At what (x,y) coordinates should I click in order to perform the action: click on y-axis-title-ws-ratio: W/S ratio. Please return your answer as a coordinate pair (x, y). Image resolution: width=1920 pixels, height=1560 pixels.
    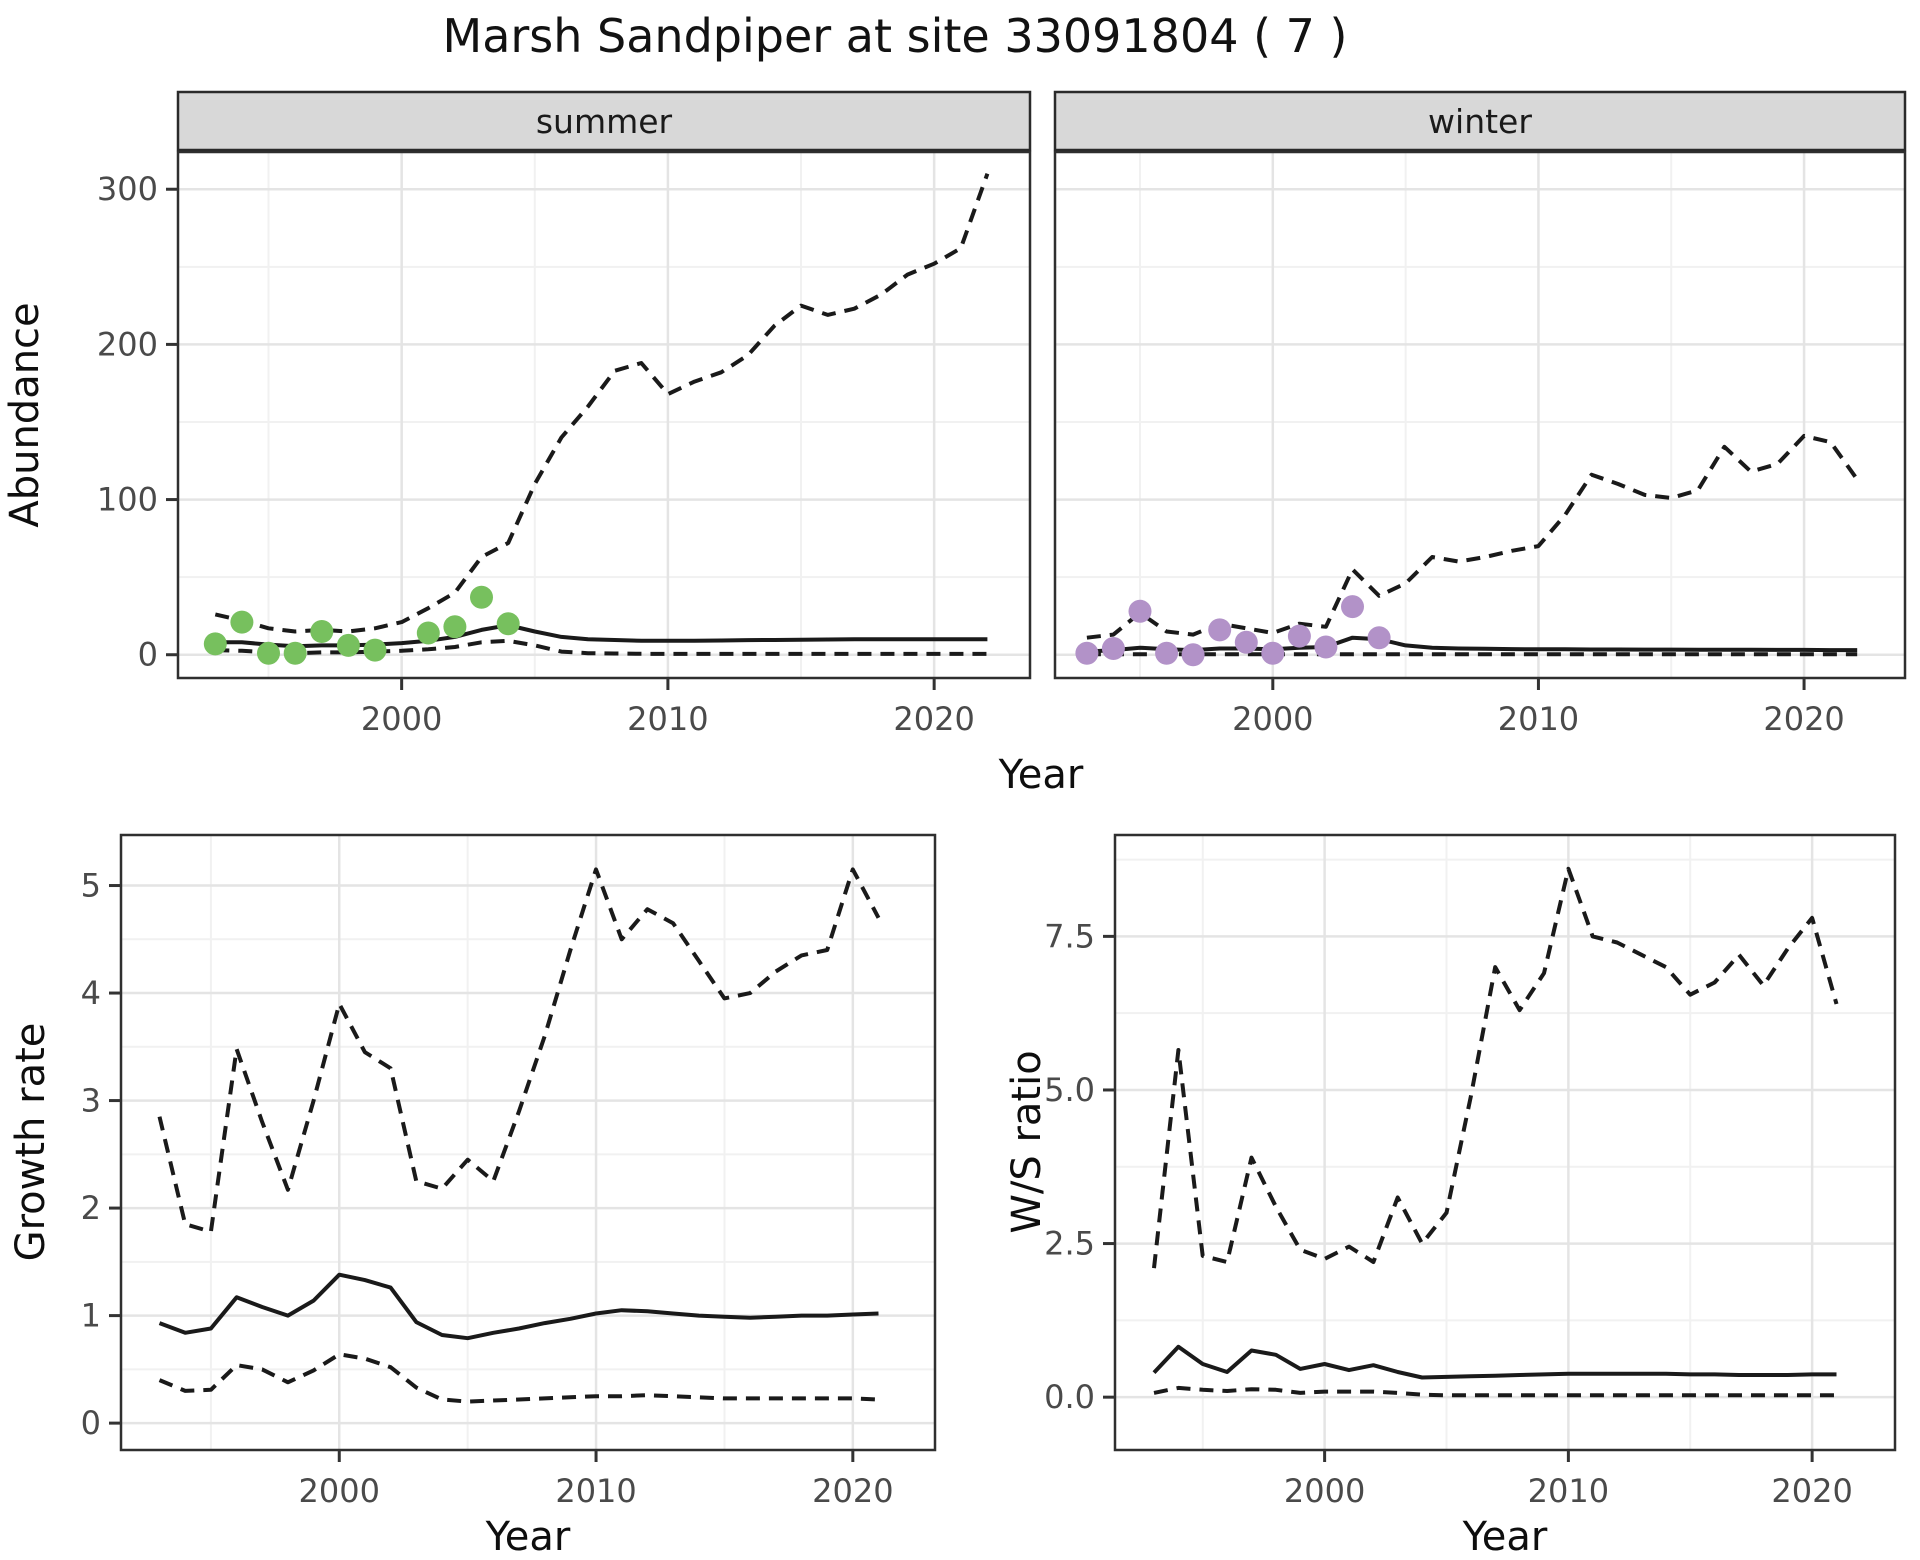
    Looking at the image, I should click on (1027, 1141).